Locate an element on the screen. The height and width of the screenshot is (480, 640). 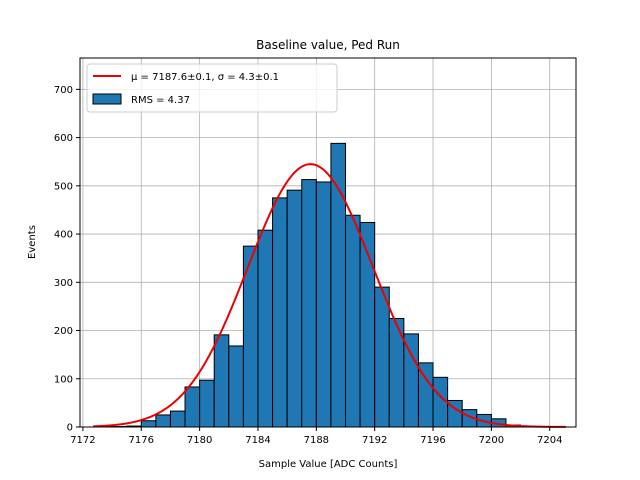
x-tick-label: 7172 is located at coordinates (82, 440).